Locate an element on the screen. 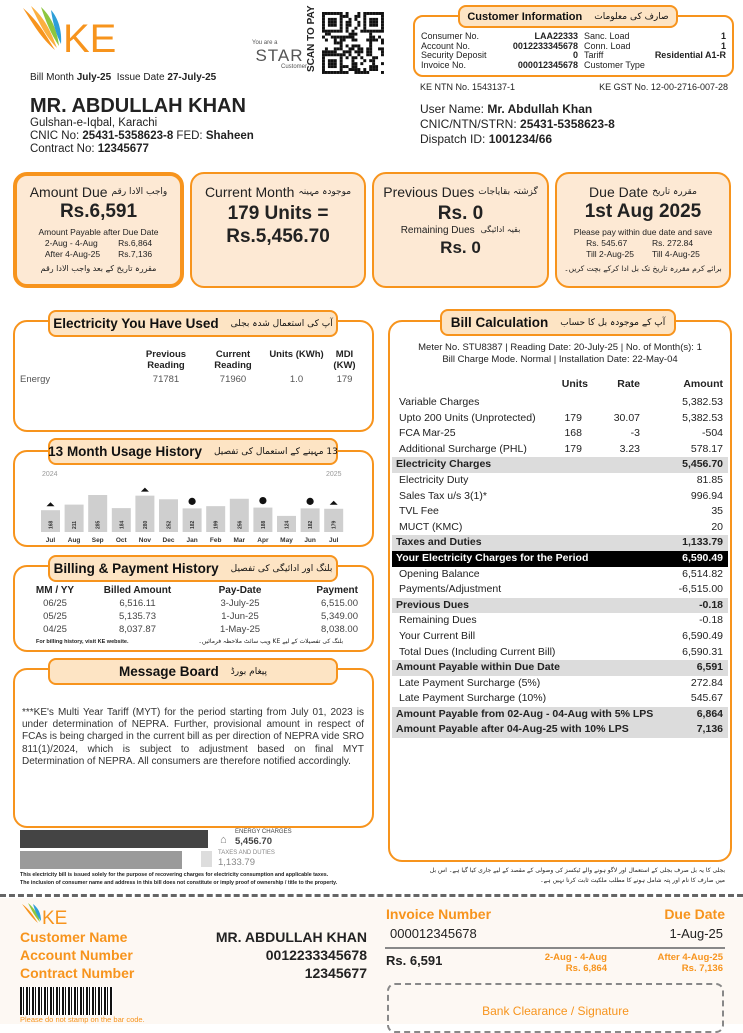 This screenshot has height=1033, width=743. column-header: Pay-Date is located at coordinates (240, 590).